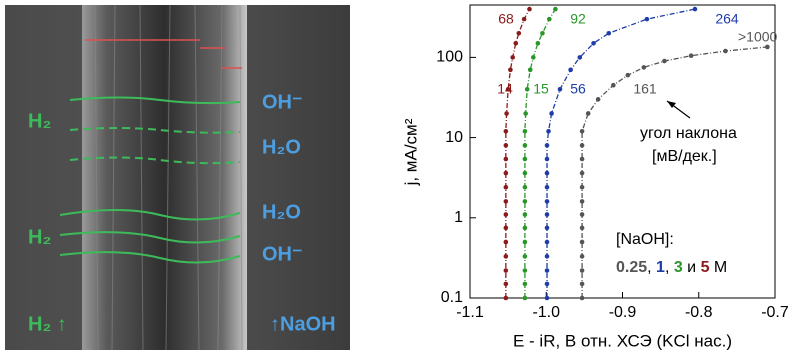  I want to click on x-tick-label: -1.0, so click(546, 312).